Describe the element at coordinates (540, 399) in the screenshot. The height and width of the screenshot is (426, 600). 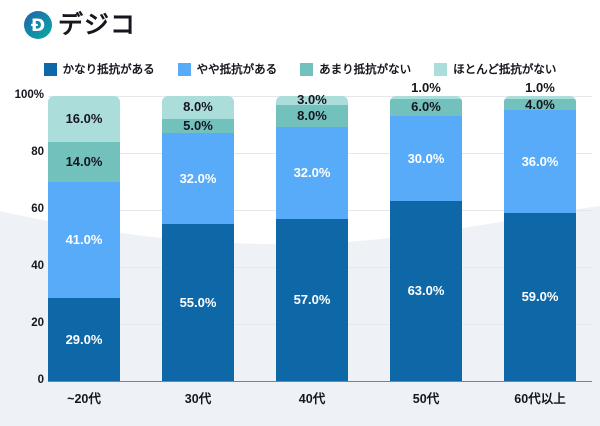
I see `x-axis-label: 60代以上` at that location.